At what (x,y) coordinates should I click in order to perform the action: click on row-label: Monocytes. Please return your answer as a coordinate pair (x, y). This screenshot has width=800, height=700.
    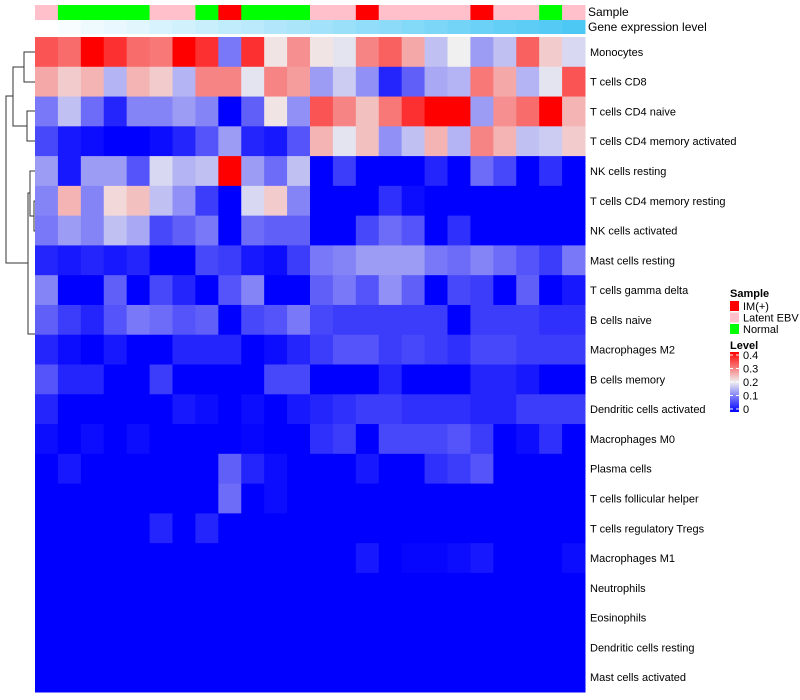
    Looking at the image, I should click on (617, 53).